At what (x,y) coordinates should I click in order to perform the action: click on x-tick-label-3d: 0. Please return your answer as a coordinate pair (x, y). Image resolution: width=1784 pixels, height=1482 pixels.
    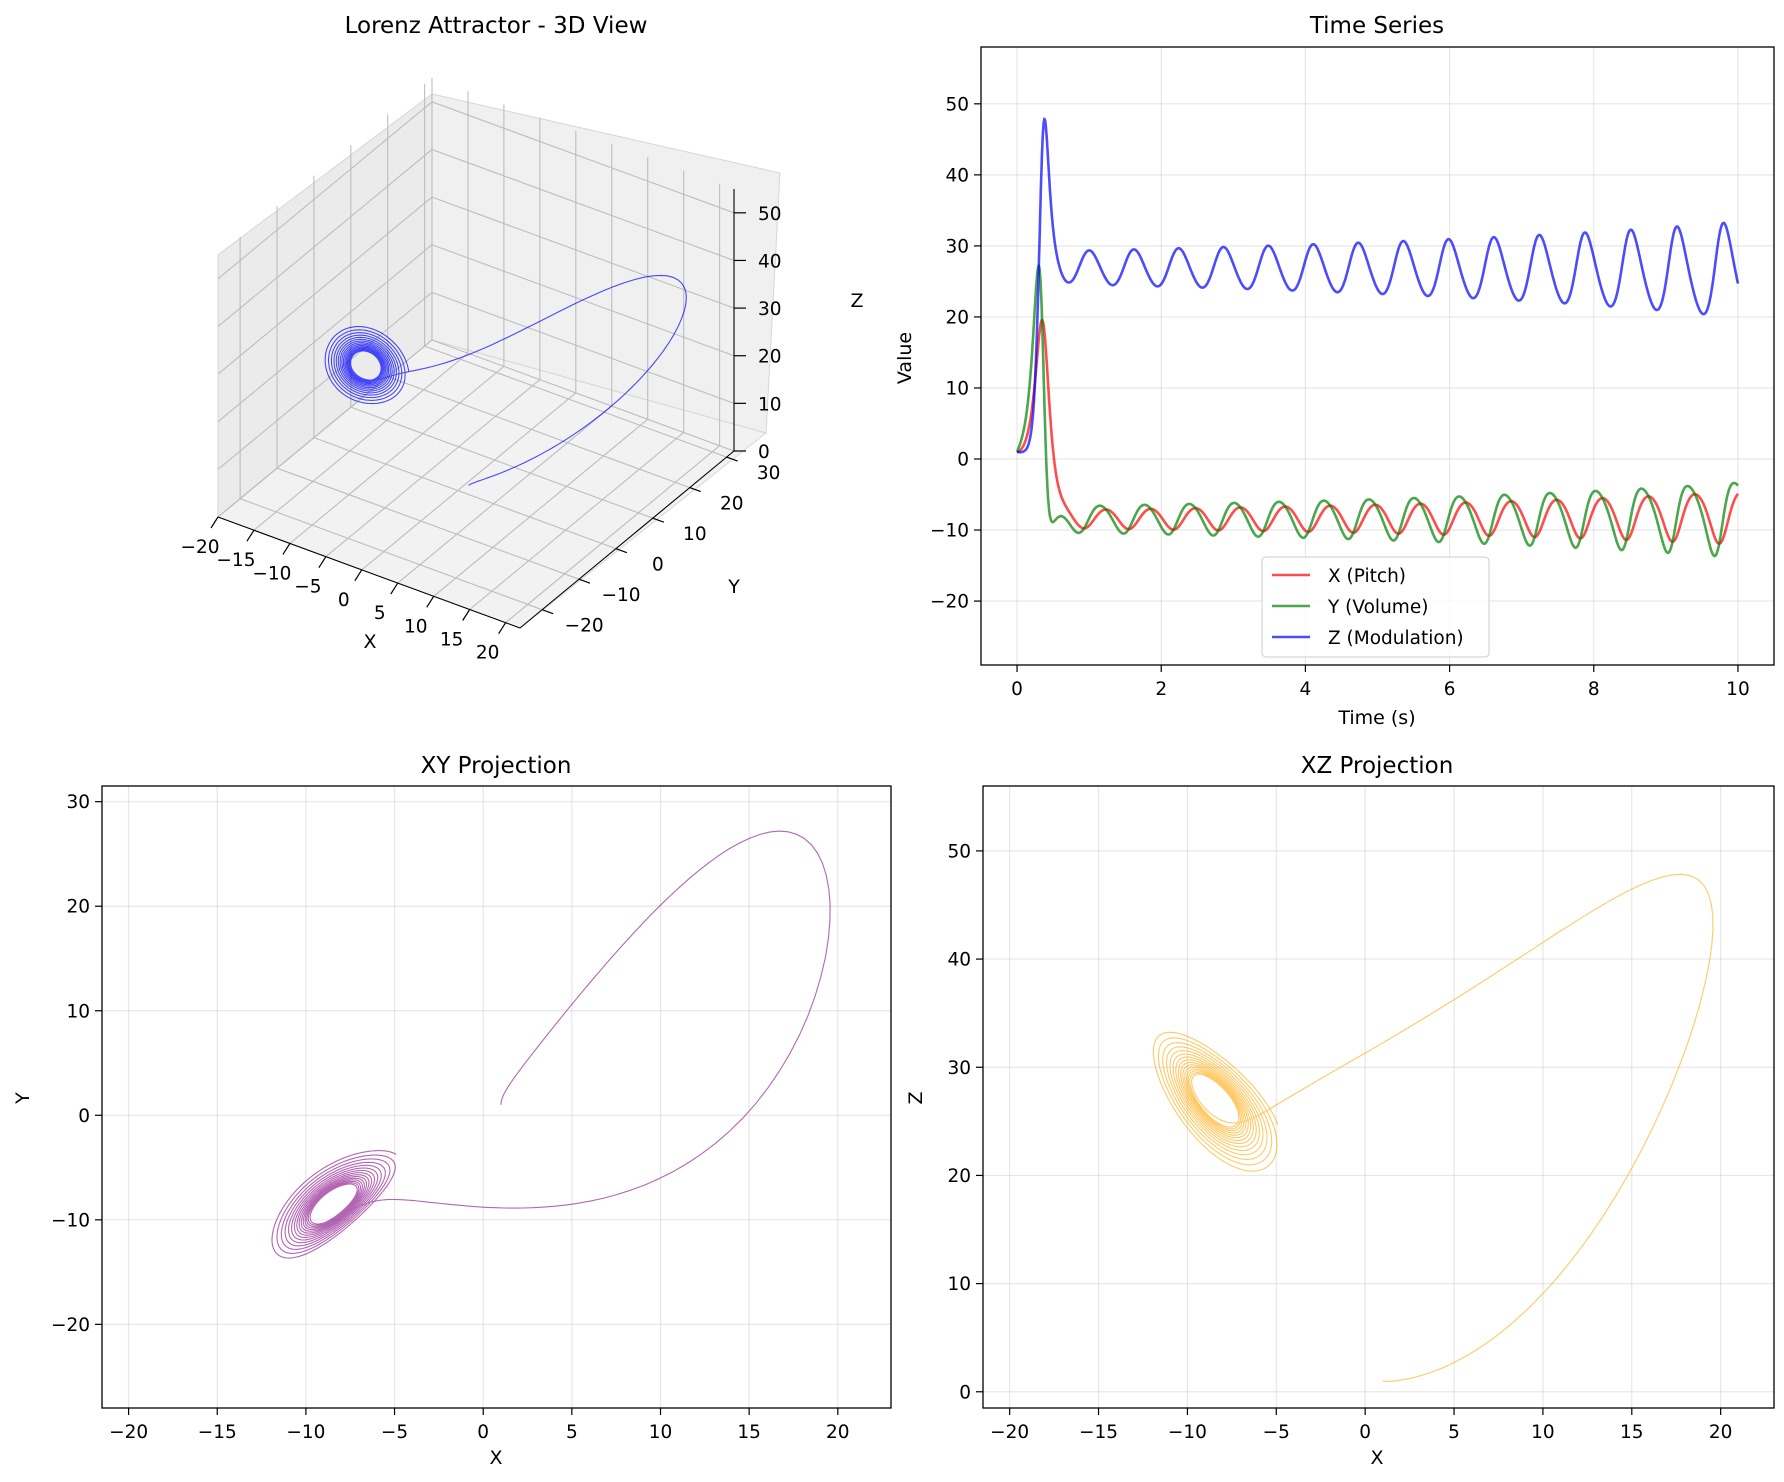
    Looking at the image, I should click on (344, 600).